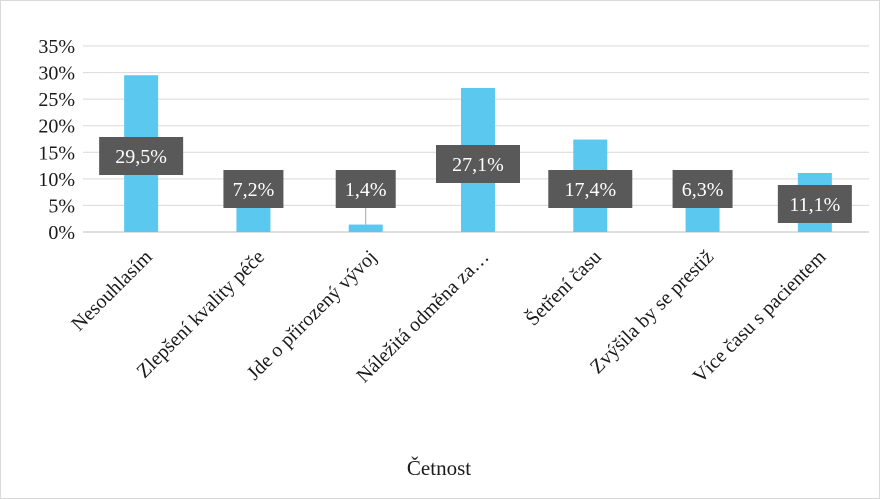  I want to click on data-label: 11,1%, so click(814, 205).